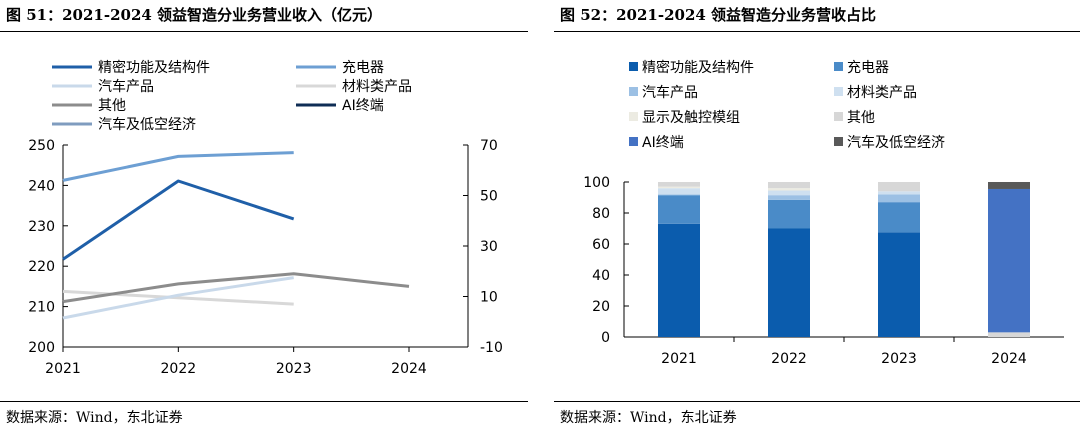 The image size is (1080, 431). What do you see at coordinates (489, 197) in the screenshot?
I see `y-right-tick-label: 50` at bounding box center [489, 197].